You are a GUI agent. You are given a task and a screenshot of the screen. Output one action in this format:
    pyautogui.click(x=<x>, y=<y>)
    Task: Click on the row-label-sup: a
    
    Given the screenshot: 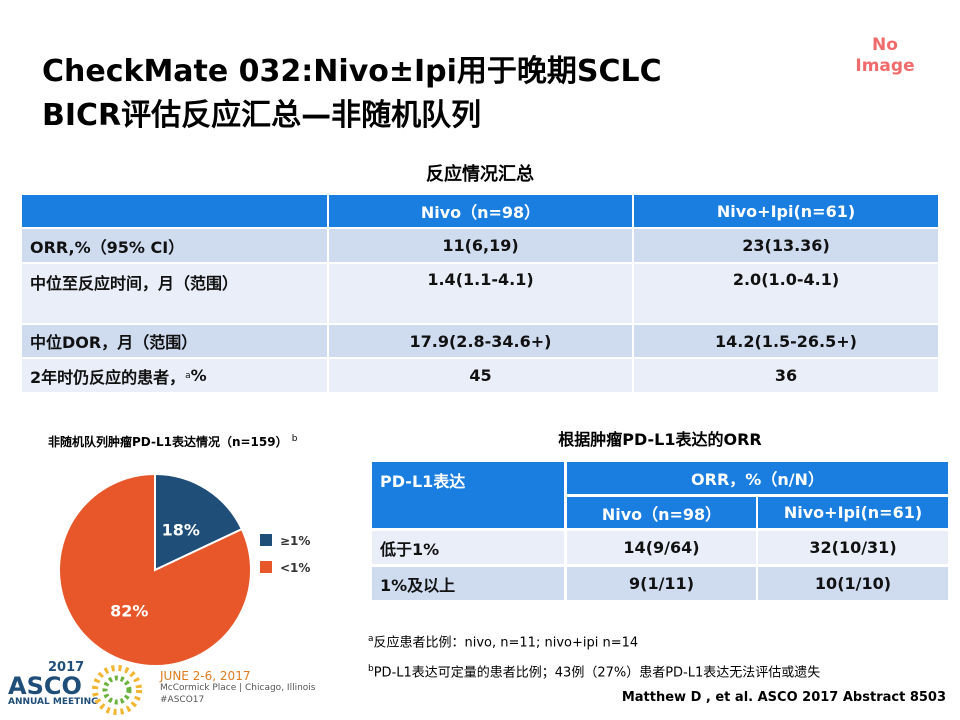 What is the action you would take?
    pyautogui.click(x=188, y=375)
    